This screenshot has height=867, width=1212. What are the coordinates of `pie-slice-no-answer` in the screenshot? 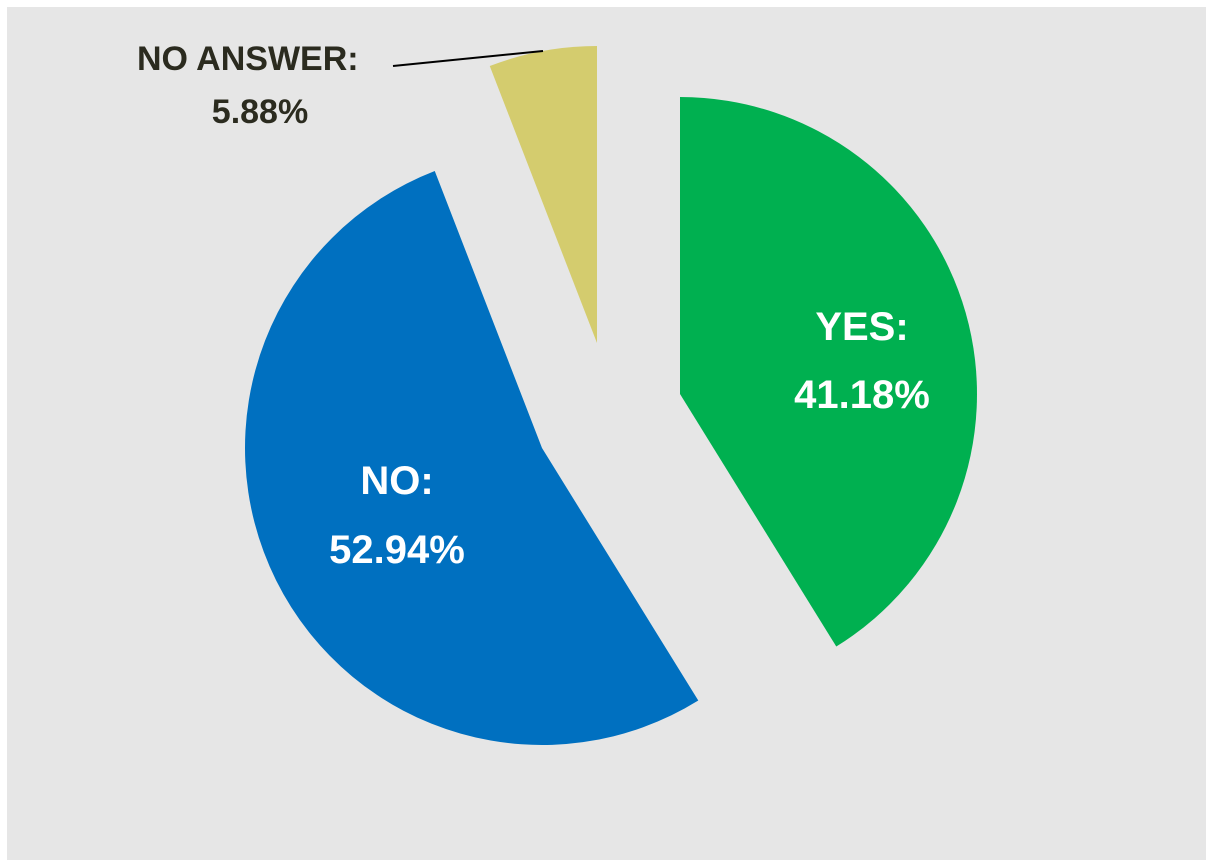 It's located at (543, 194).